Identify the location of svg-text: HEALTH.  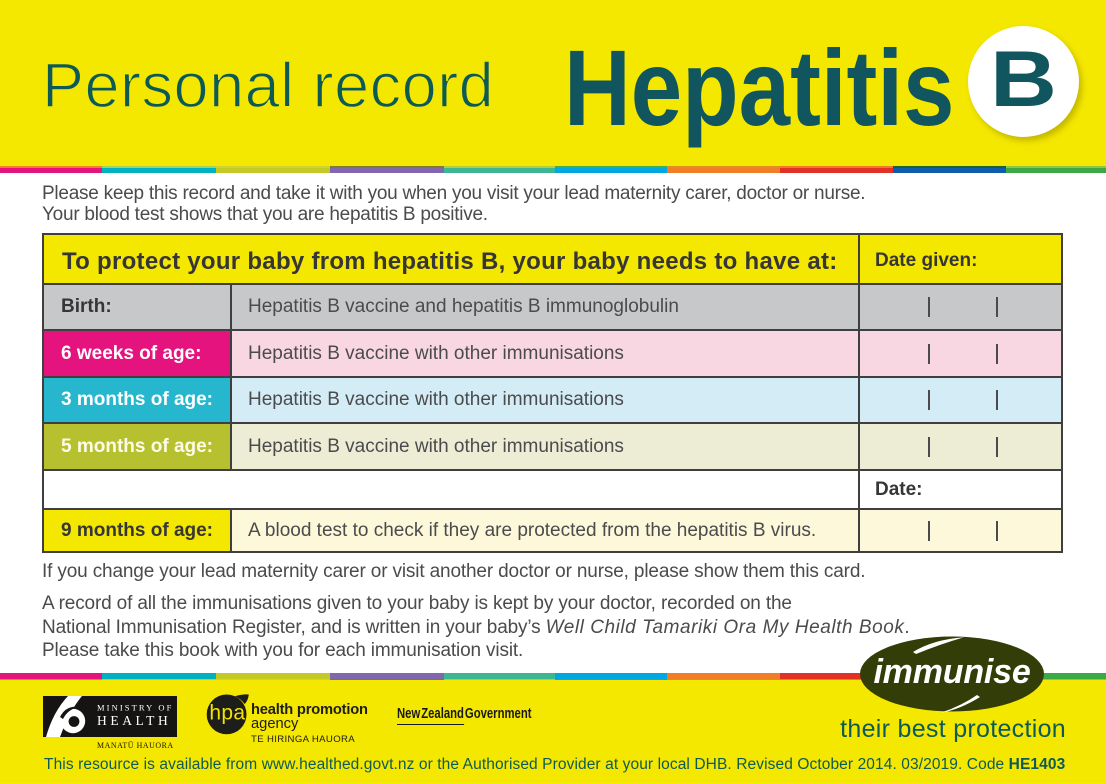
(134, 720).